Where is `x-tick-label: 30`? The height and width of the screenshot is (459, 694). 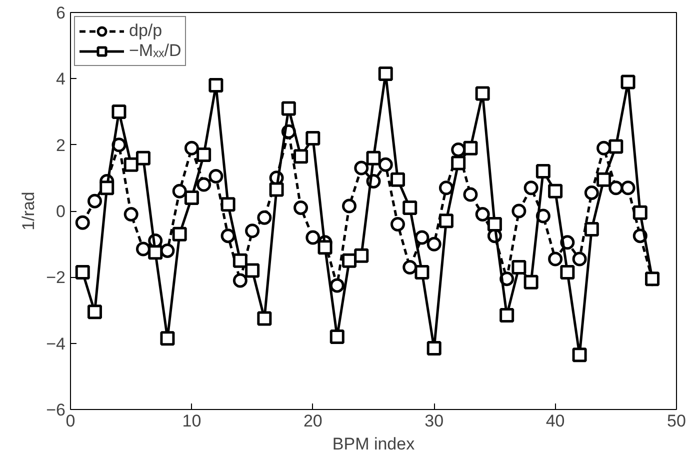 x-tick-label: 30 is located at coordinates (434, 421).